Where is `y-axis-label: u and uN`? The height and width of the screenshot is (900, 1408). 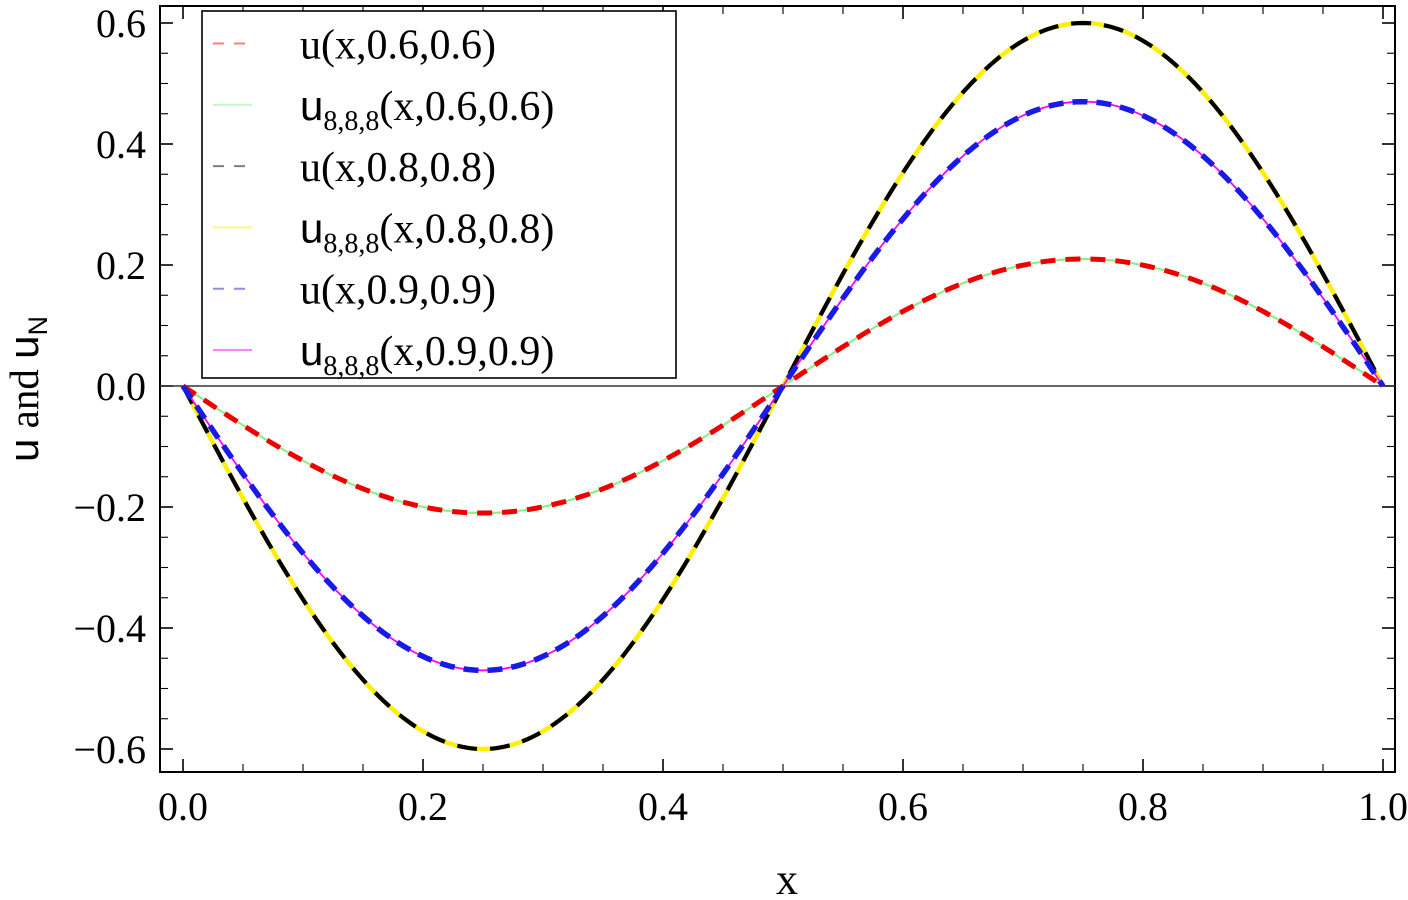
y-axis-label: u and uN is located at coordinates (26, 389).